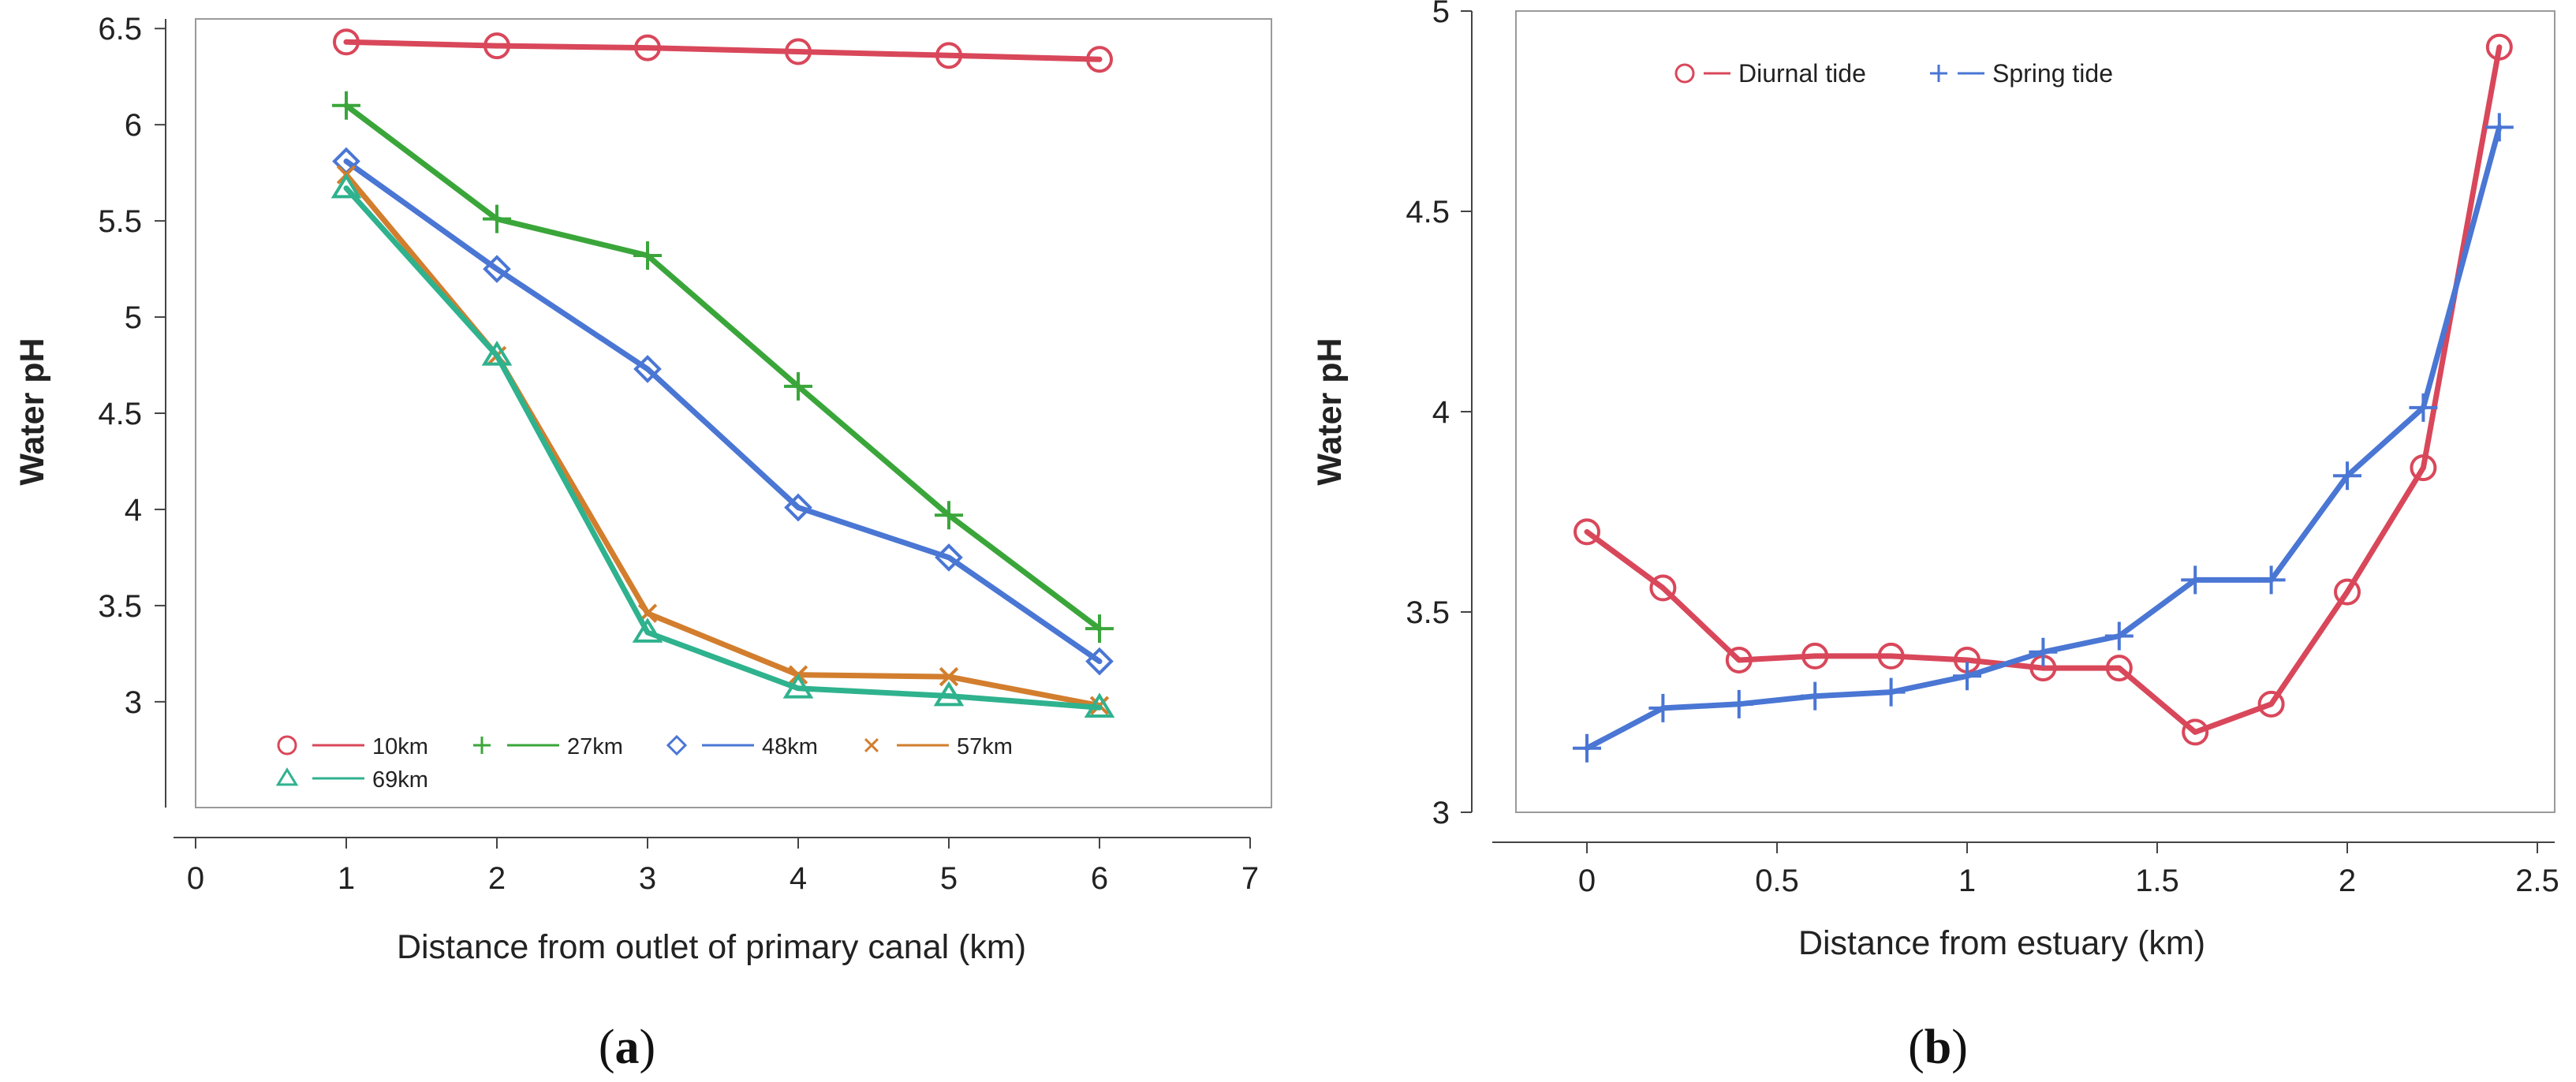 The height and width of the screenshot is (1082, 2576). What do you see at coordinates (938, 746) in the screenshot?
I see `legend-item: 57km` at bounding box center [938, 746].